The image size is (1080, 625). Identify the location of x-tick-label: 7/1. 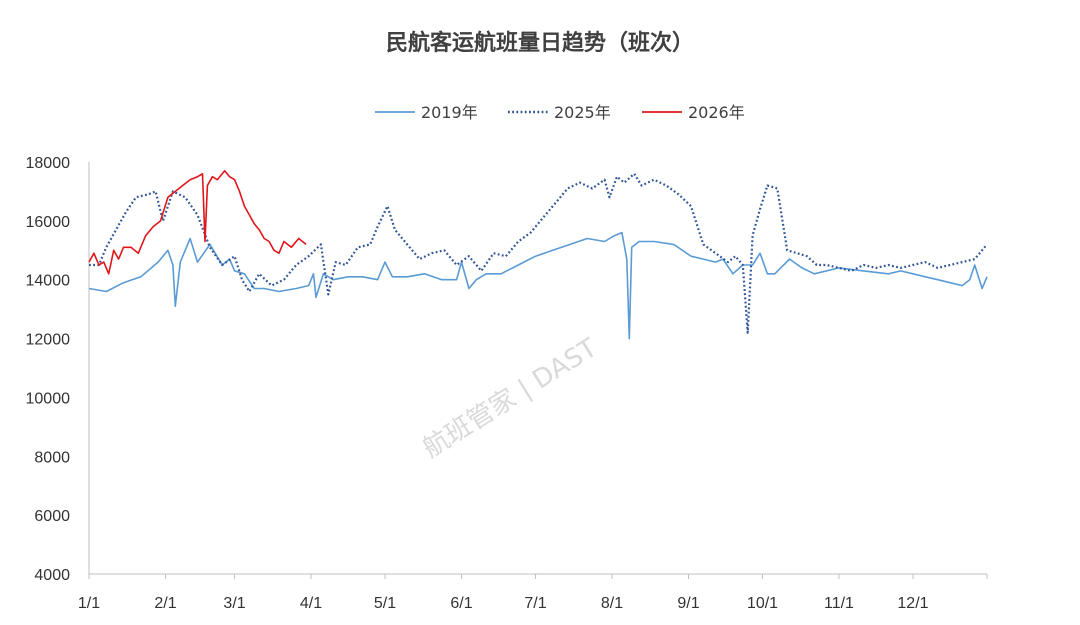
(535, 603).